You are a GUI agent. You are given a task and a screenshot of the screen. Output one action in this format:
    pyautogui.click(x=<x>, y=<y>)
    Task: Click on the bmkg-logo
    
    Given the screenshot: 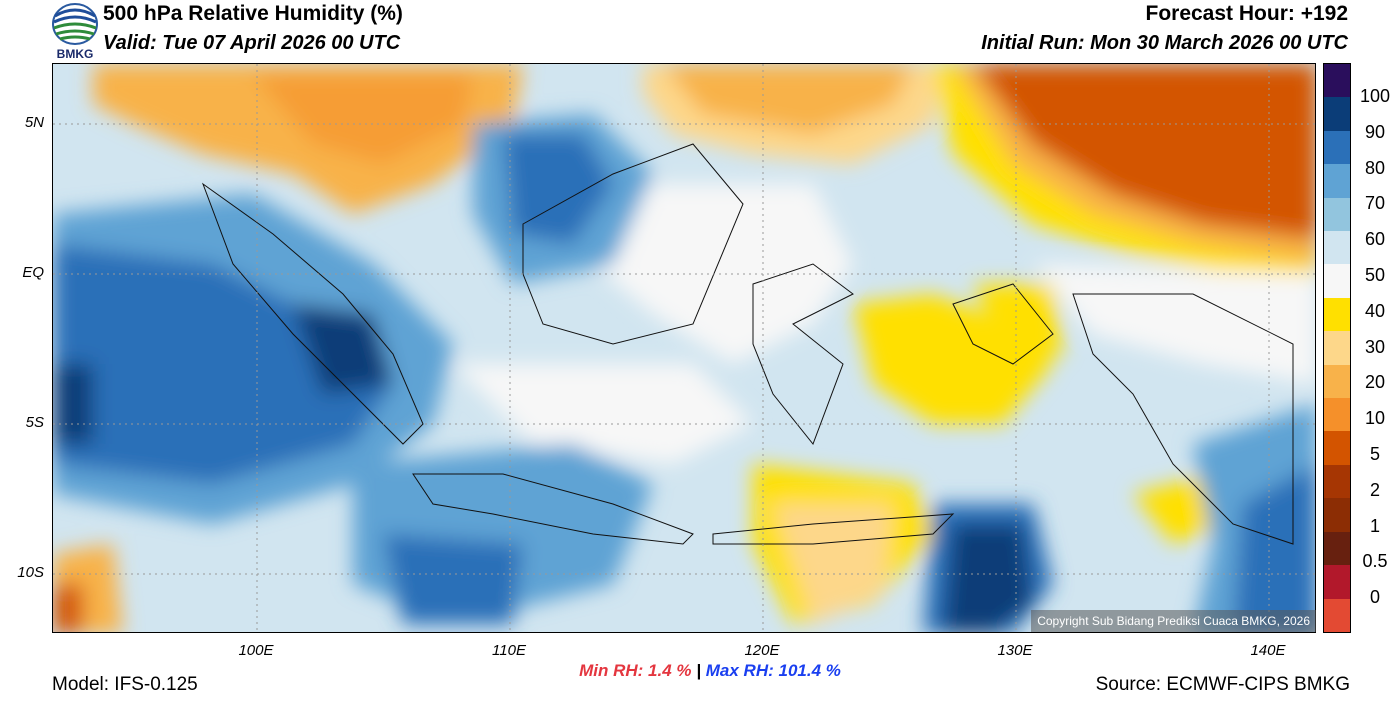 What is the action you would take?
    pyautogui.click(x=75, y=32)
    